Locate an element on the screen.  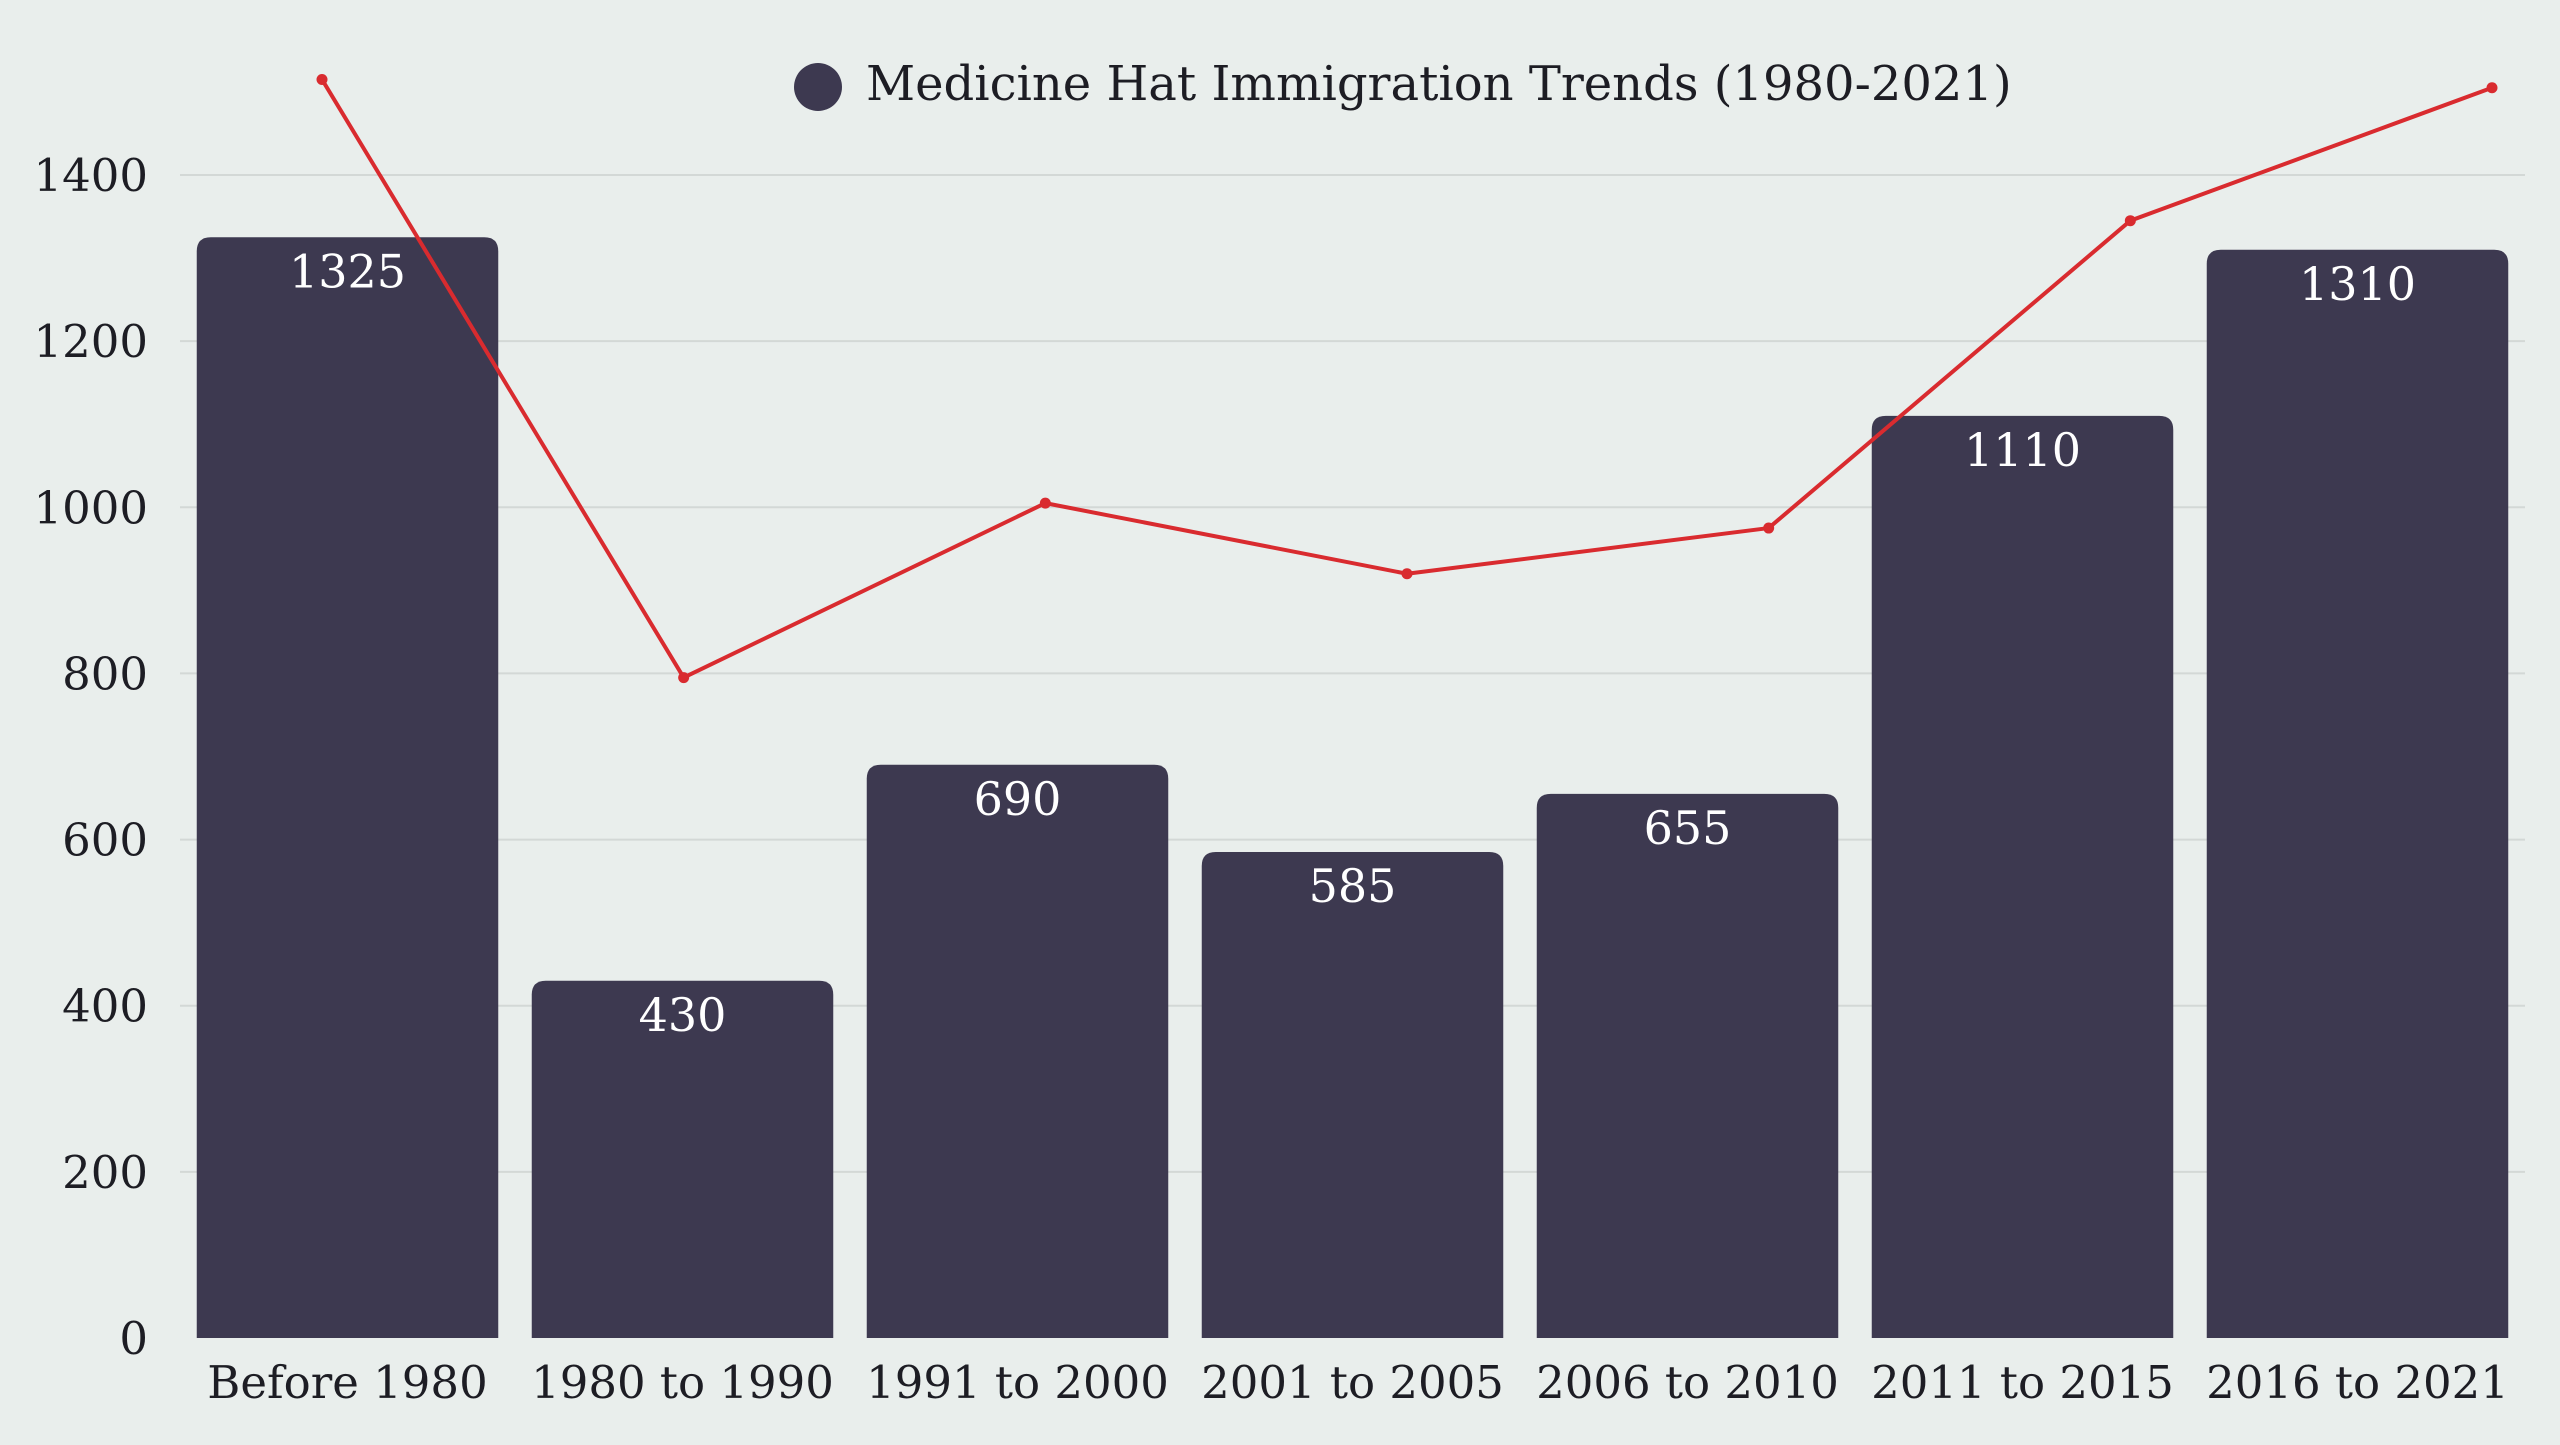
x-tick-label: 2016 to 2021 is located at coordinates (2357, 1382).